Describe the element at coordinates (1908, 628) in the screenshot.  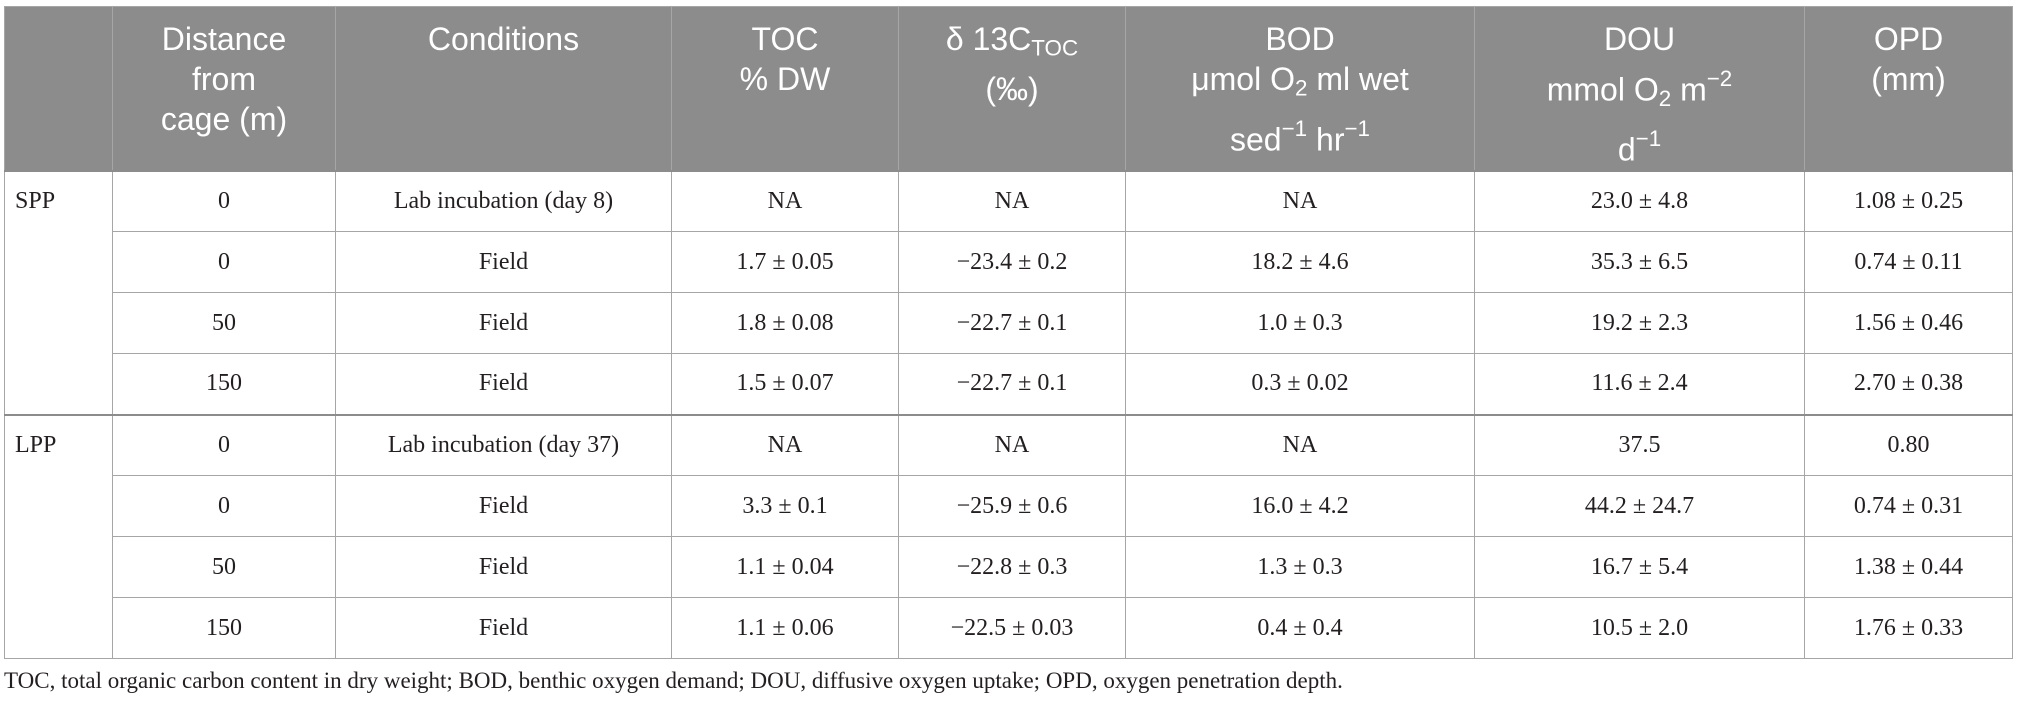
I see `opd-cell: 1.76 ± 0.33` at that location.